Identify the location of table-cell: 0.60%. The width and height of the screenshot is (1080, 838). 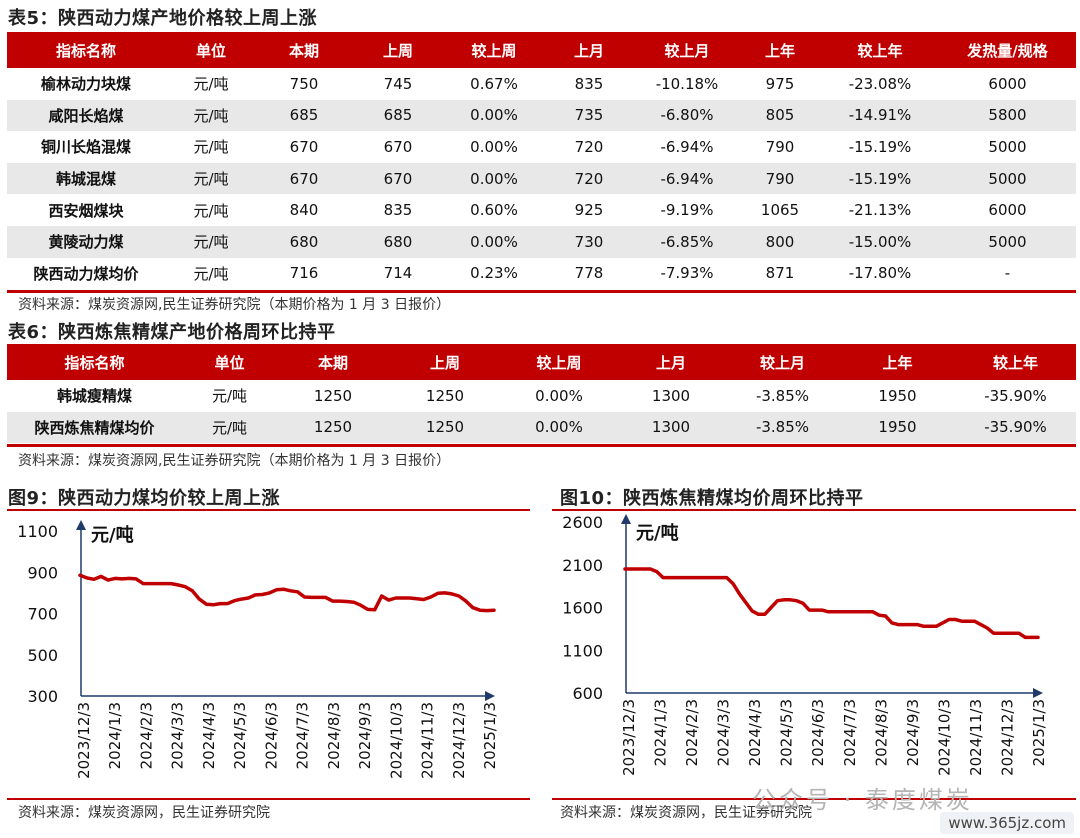
(494, 210).